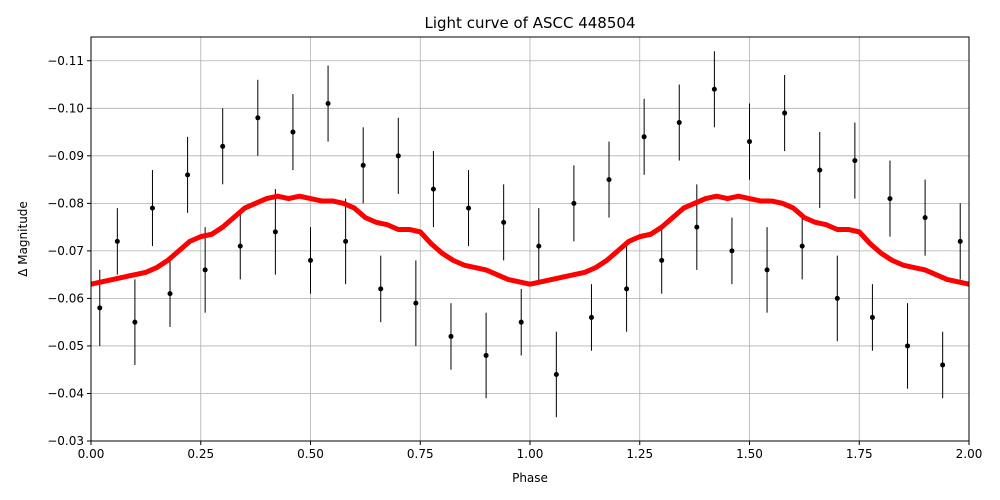 This screenshot has width=1000, height=500. I want to click on y-tick-label: −0.04, so click(65, 393).